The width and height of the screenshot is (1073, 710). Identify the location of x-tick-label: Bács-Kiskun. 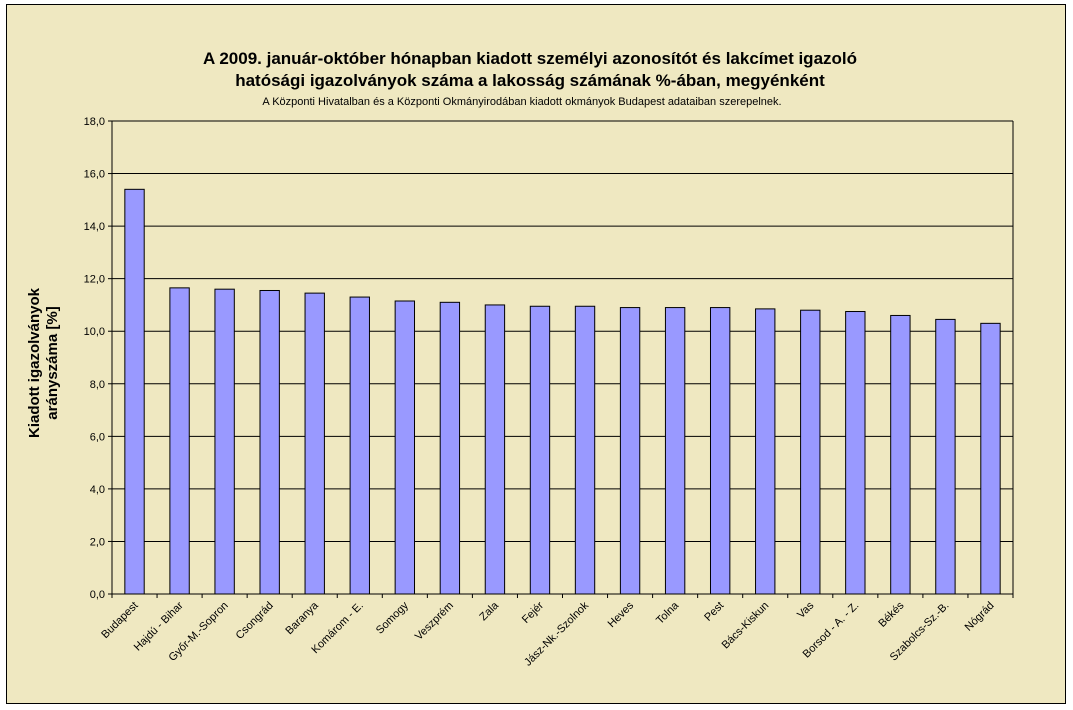
(746, 626).